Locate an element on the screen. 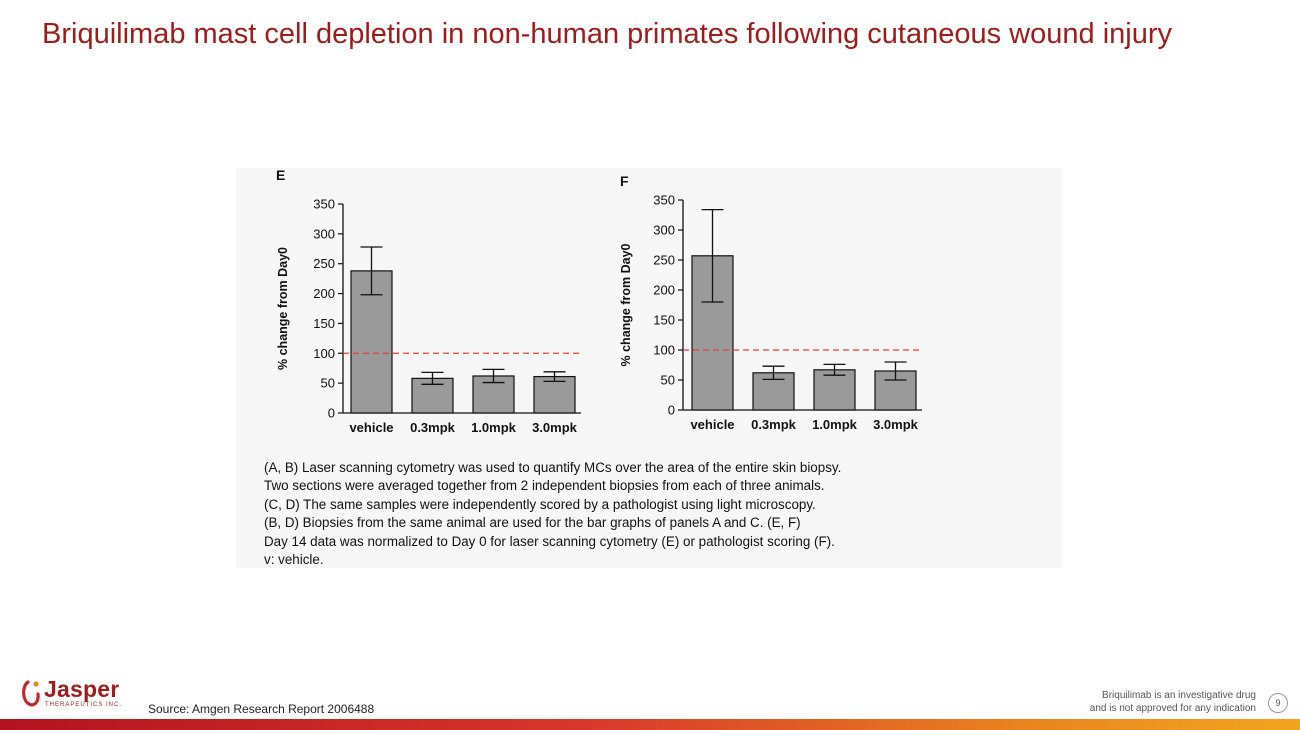 This screenshot has height=730, width=1300. bar-vehicle is located at coordinates (371, 342).